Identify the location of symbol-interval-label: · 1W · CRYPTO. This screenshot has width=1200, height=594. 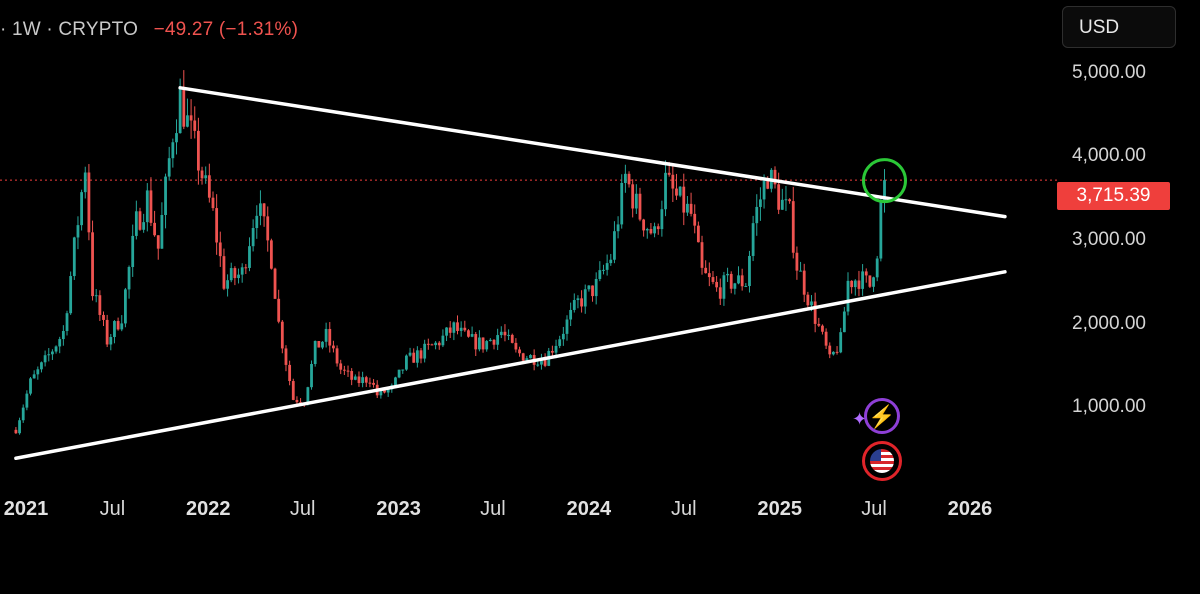
(69, 29).